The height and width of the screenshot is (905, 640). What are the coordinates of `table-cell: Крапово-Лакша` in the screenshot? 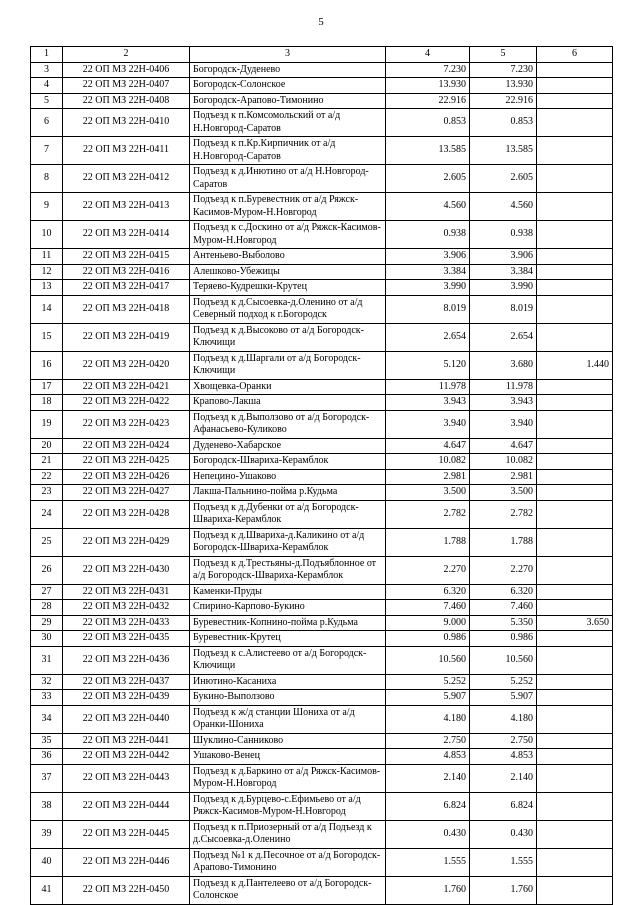 It's located at (287, 402).